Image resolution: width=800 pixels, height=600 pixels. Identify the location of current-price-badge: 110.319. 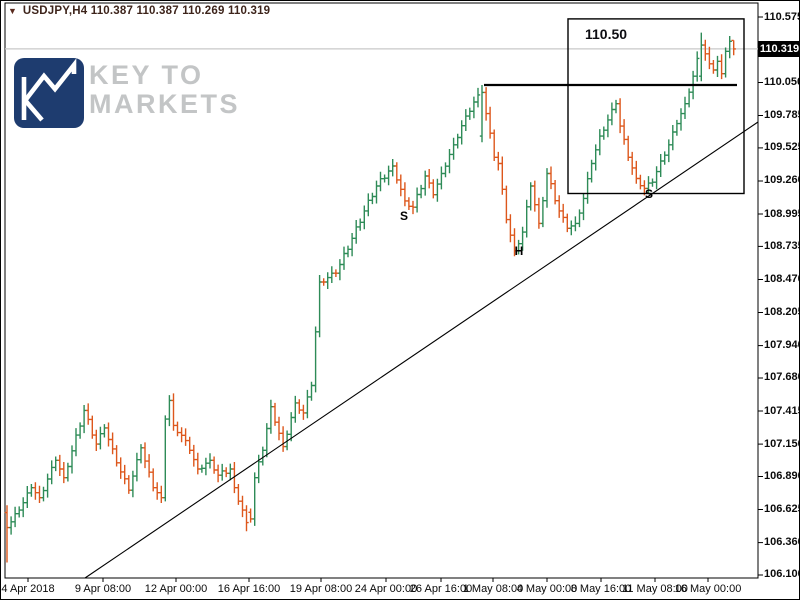
(779, 48).